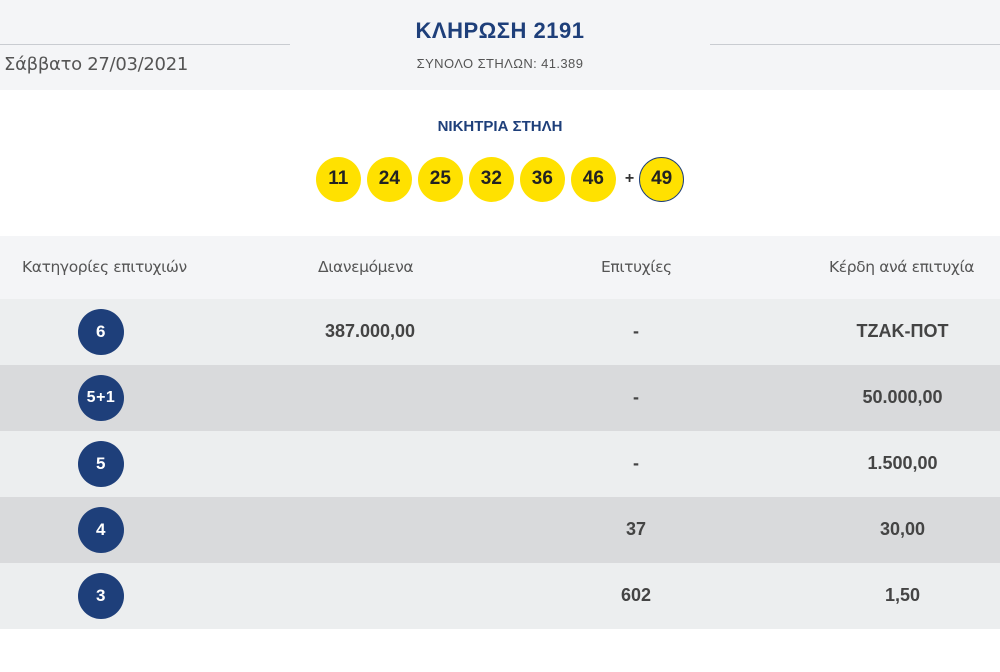 The width and height of the screenshot is (1000, 672). What do you see at coordinates (500, 63) in the screenshot?
I see `total-columns: ΣΥΝΟΛΟ ΣΤΗΛΩΝ: 41.389` at bounding box center [500, 63].